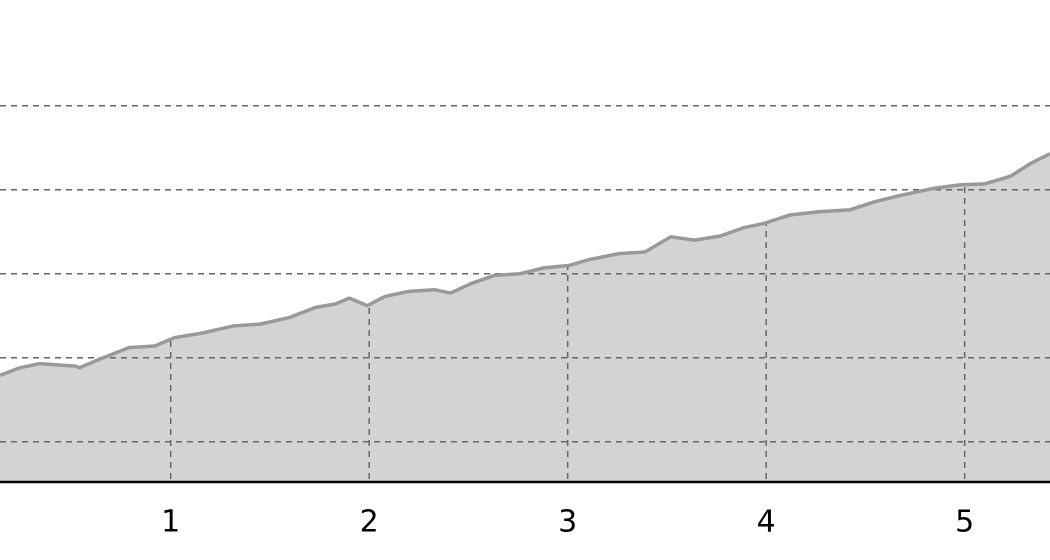 The height and width of the screenshot is (560, 1050). I want to click on x-tick-label: 5, so click(964, 522).